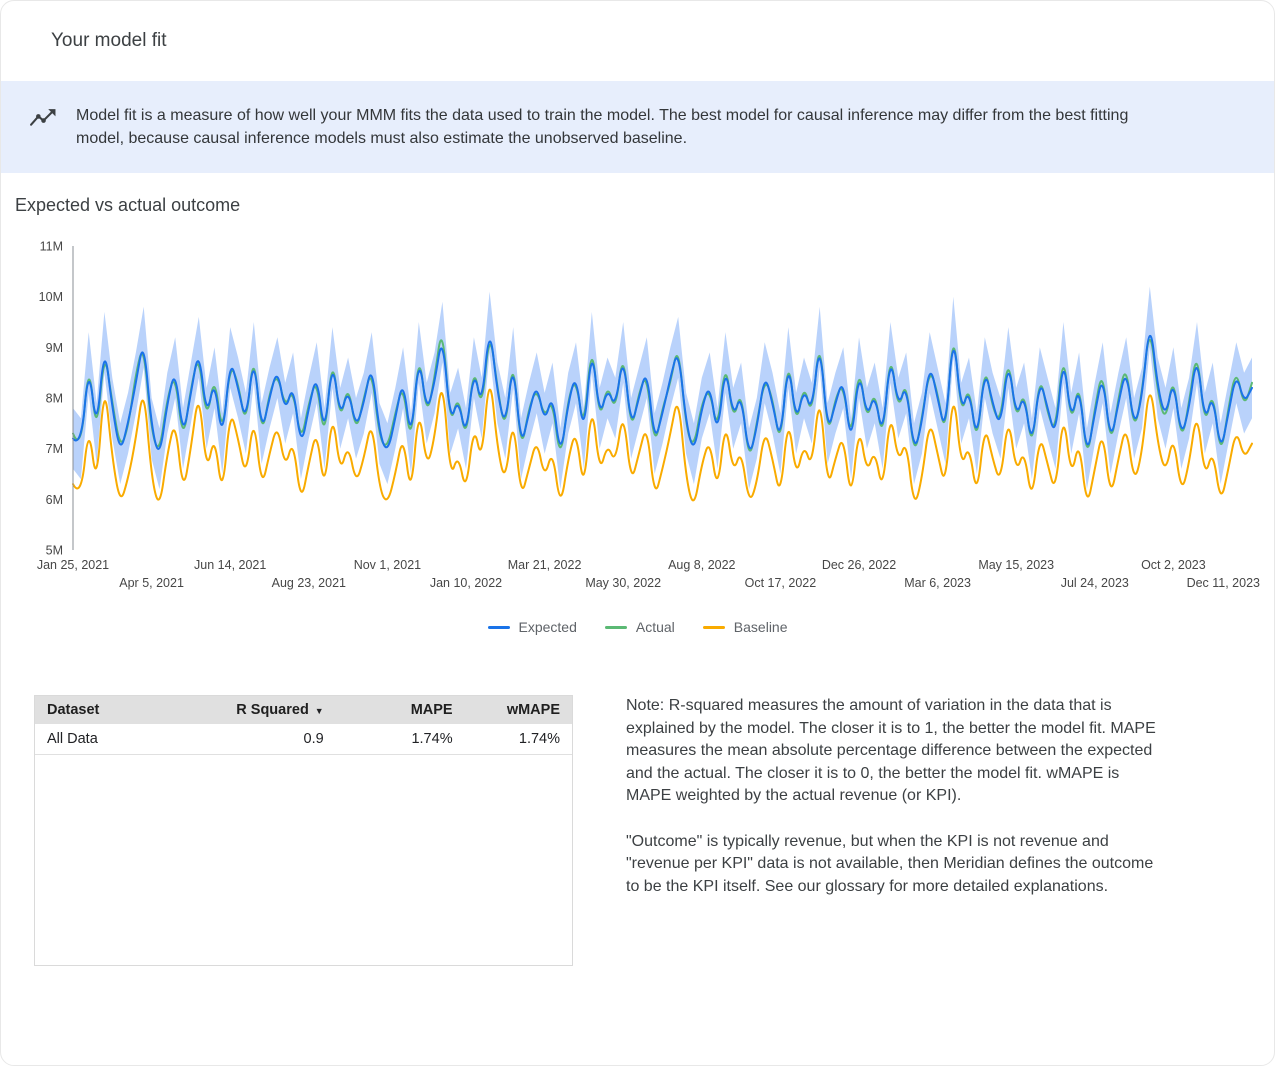 The image size is (1275, 1066). Describe the element at coordinates (533, 710) in the screenshot. I see `column-header-label: wMAPE` at that location.